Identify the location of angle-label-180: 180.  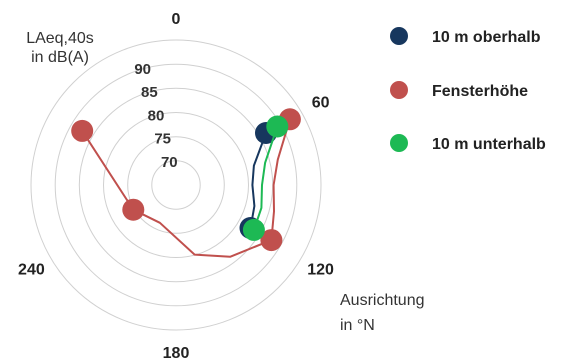
(176, 352).